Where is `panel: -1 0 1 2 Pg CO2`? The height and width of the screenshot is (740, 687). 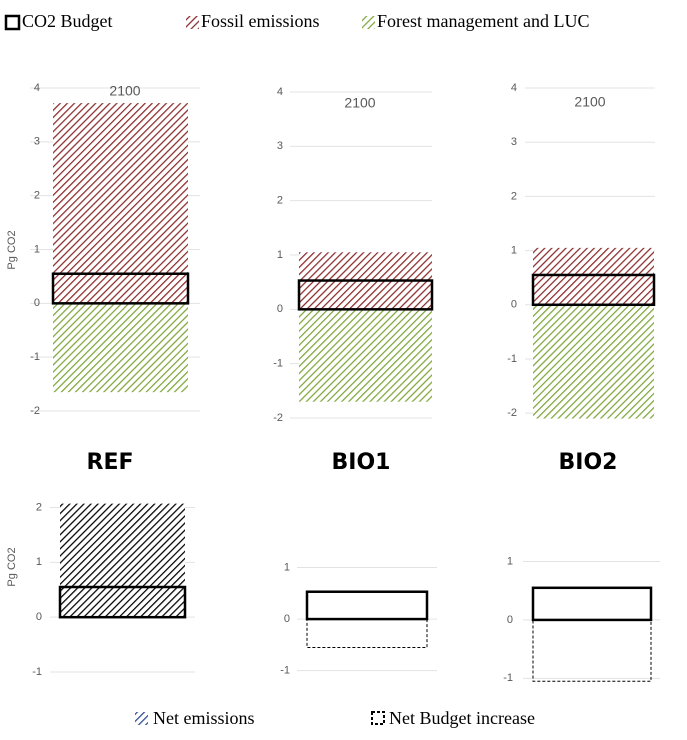 panel: -1 0 1 2 Pg CO2 is located at coordinates (100, 589).